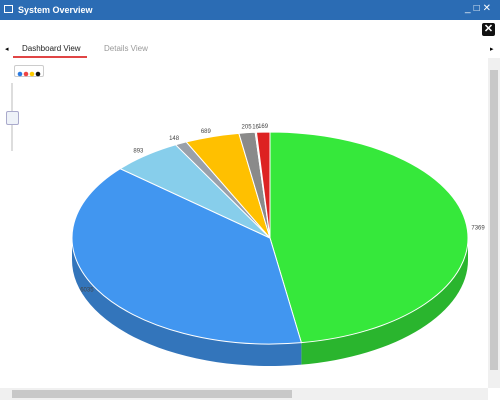 This screenshot has height=400, width=500. I want to click on legend-toggle, so click(29, 71).